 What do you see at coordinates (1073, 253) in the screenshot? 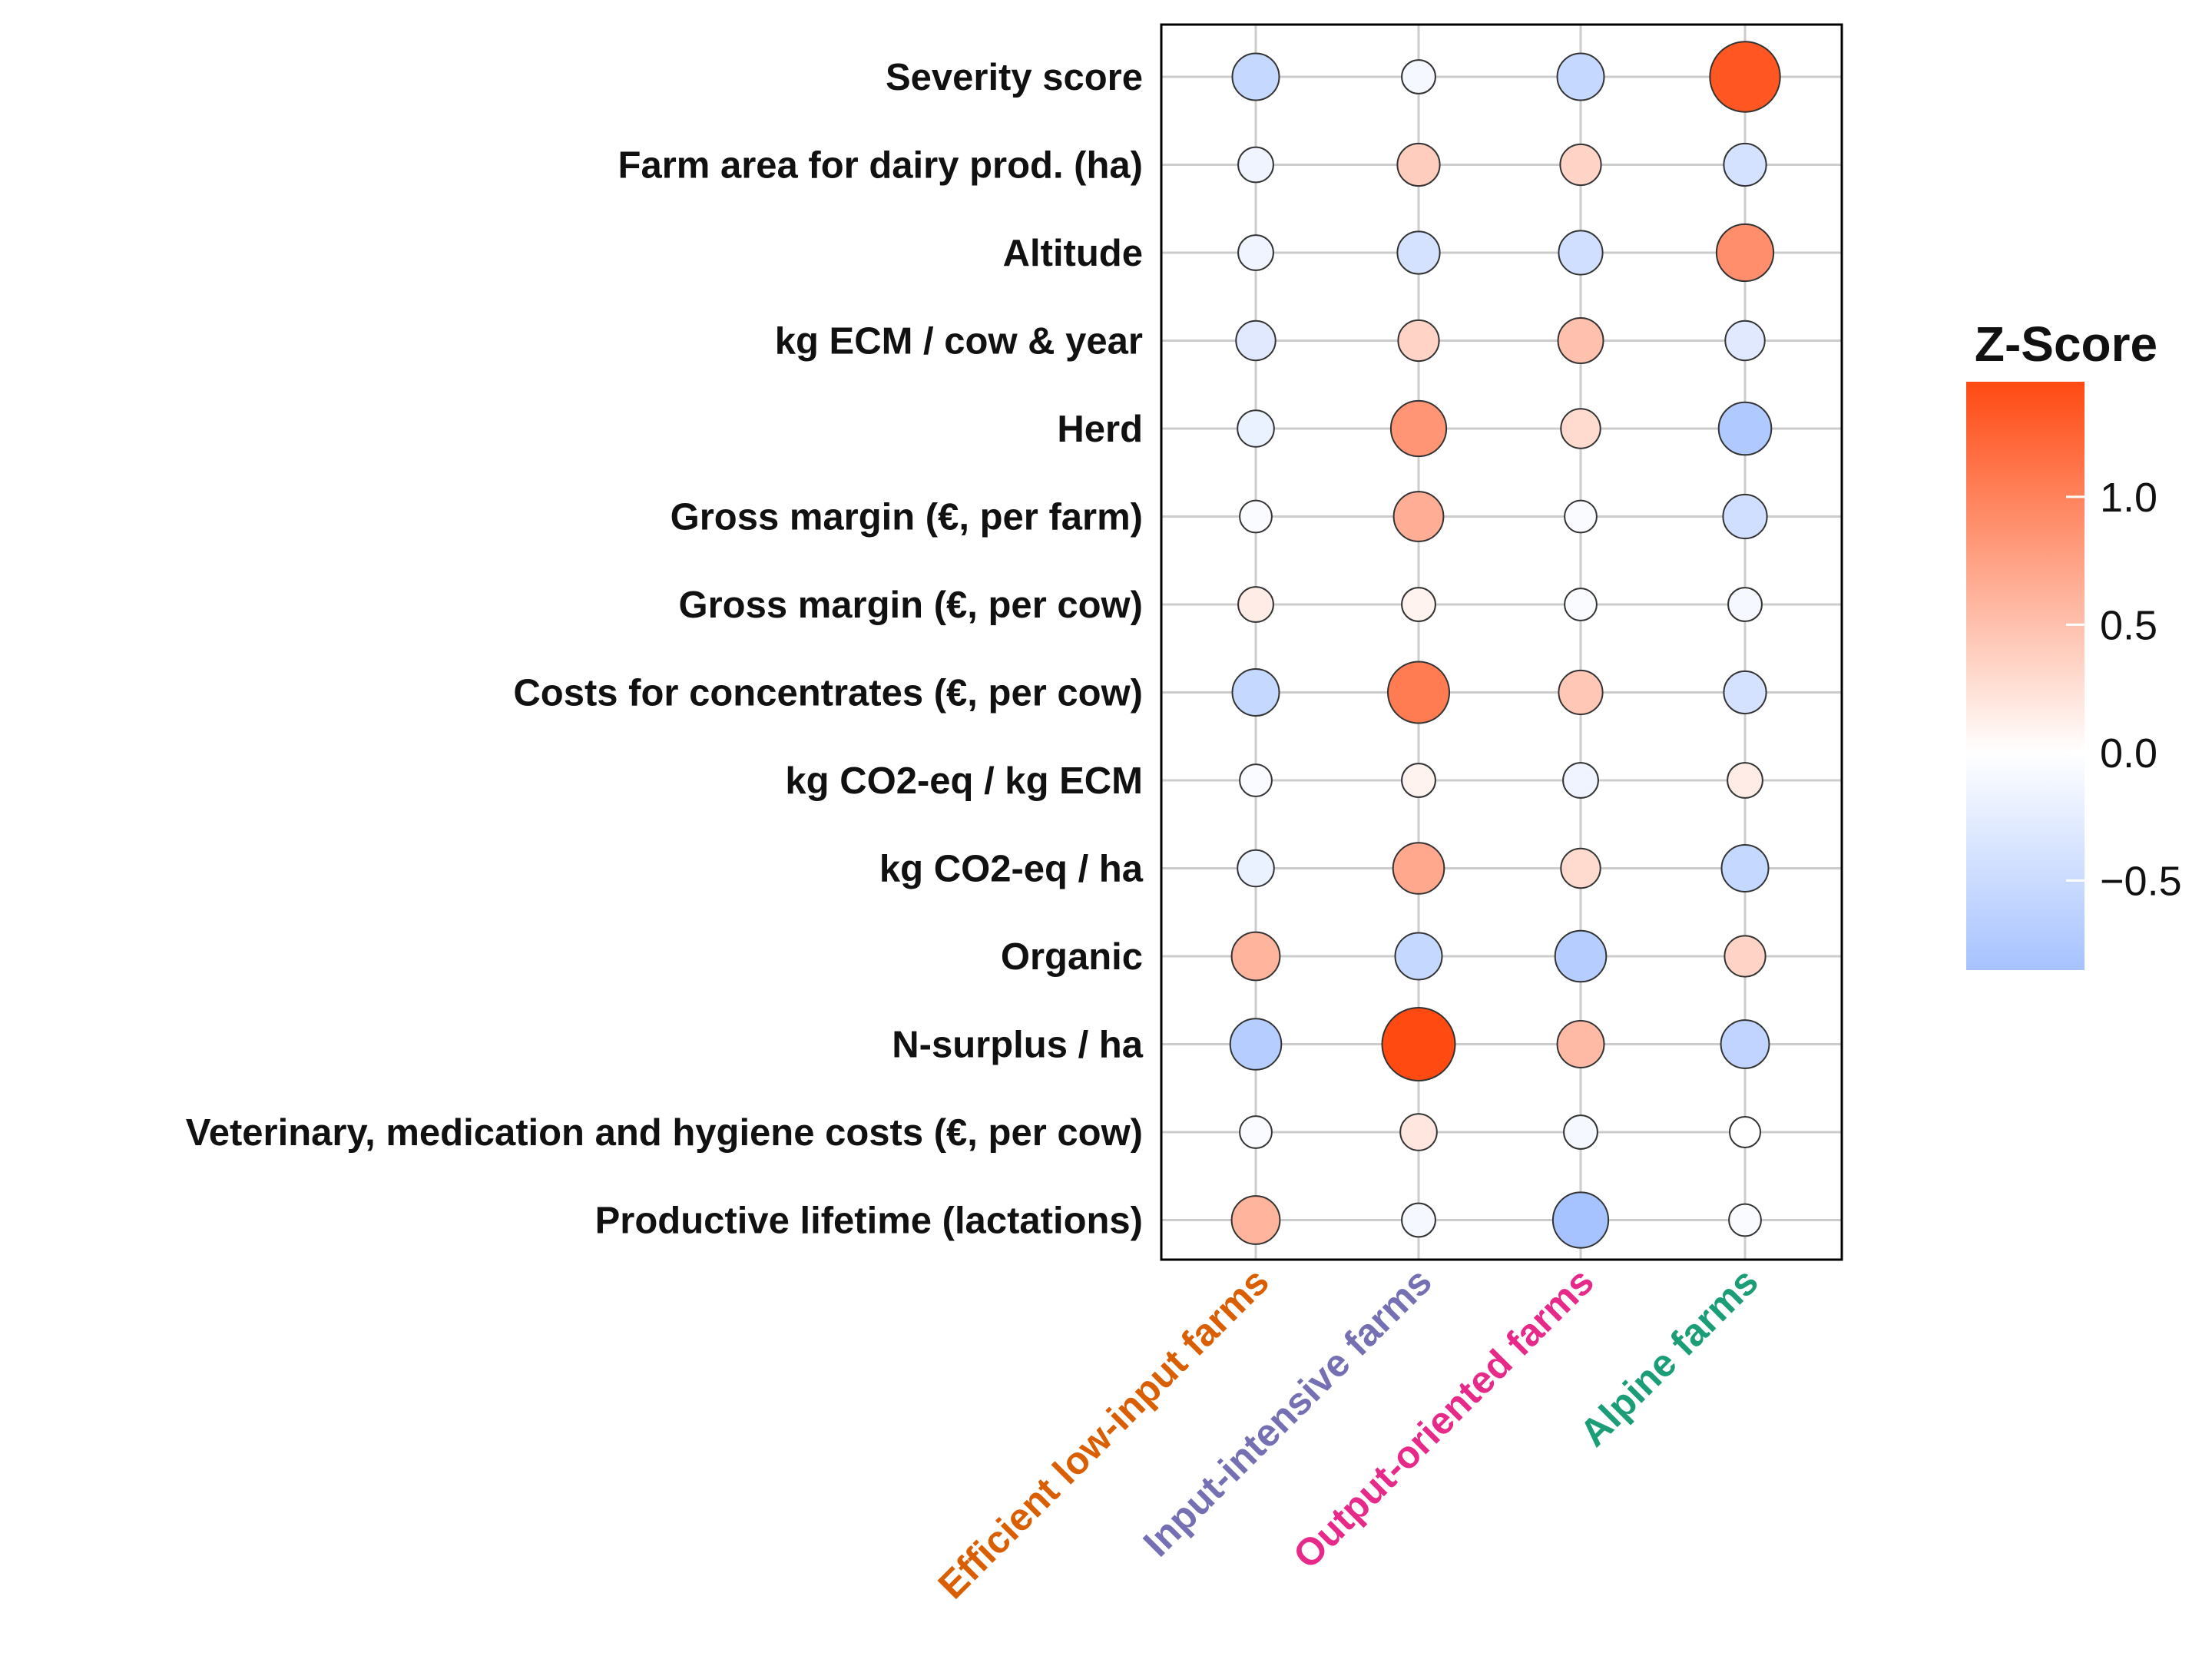
I see `row-label: Altitude` at bounding box center [1073, 253].